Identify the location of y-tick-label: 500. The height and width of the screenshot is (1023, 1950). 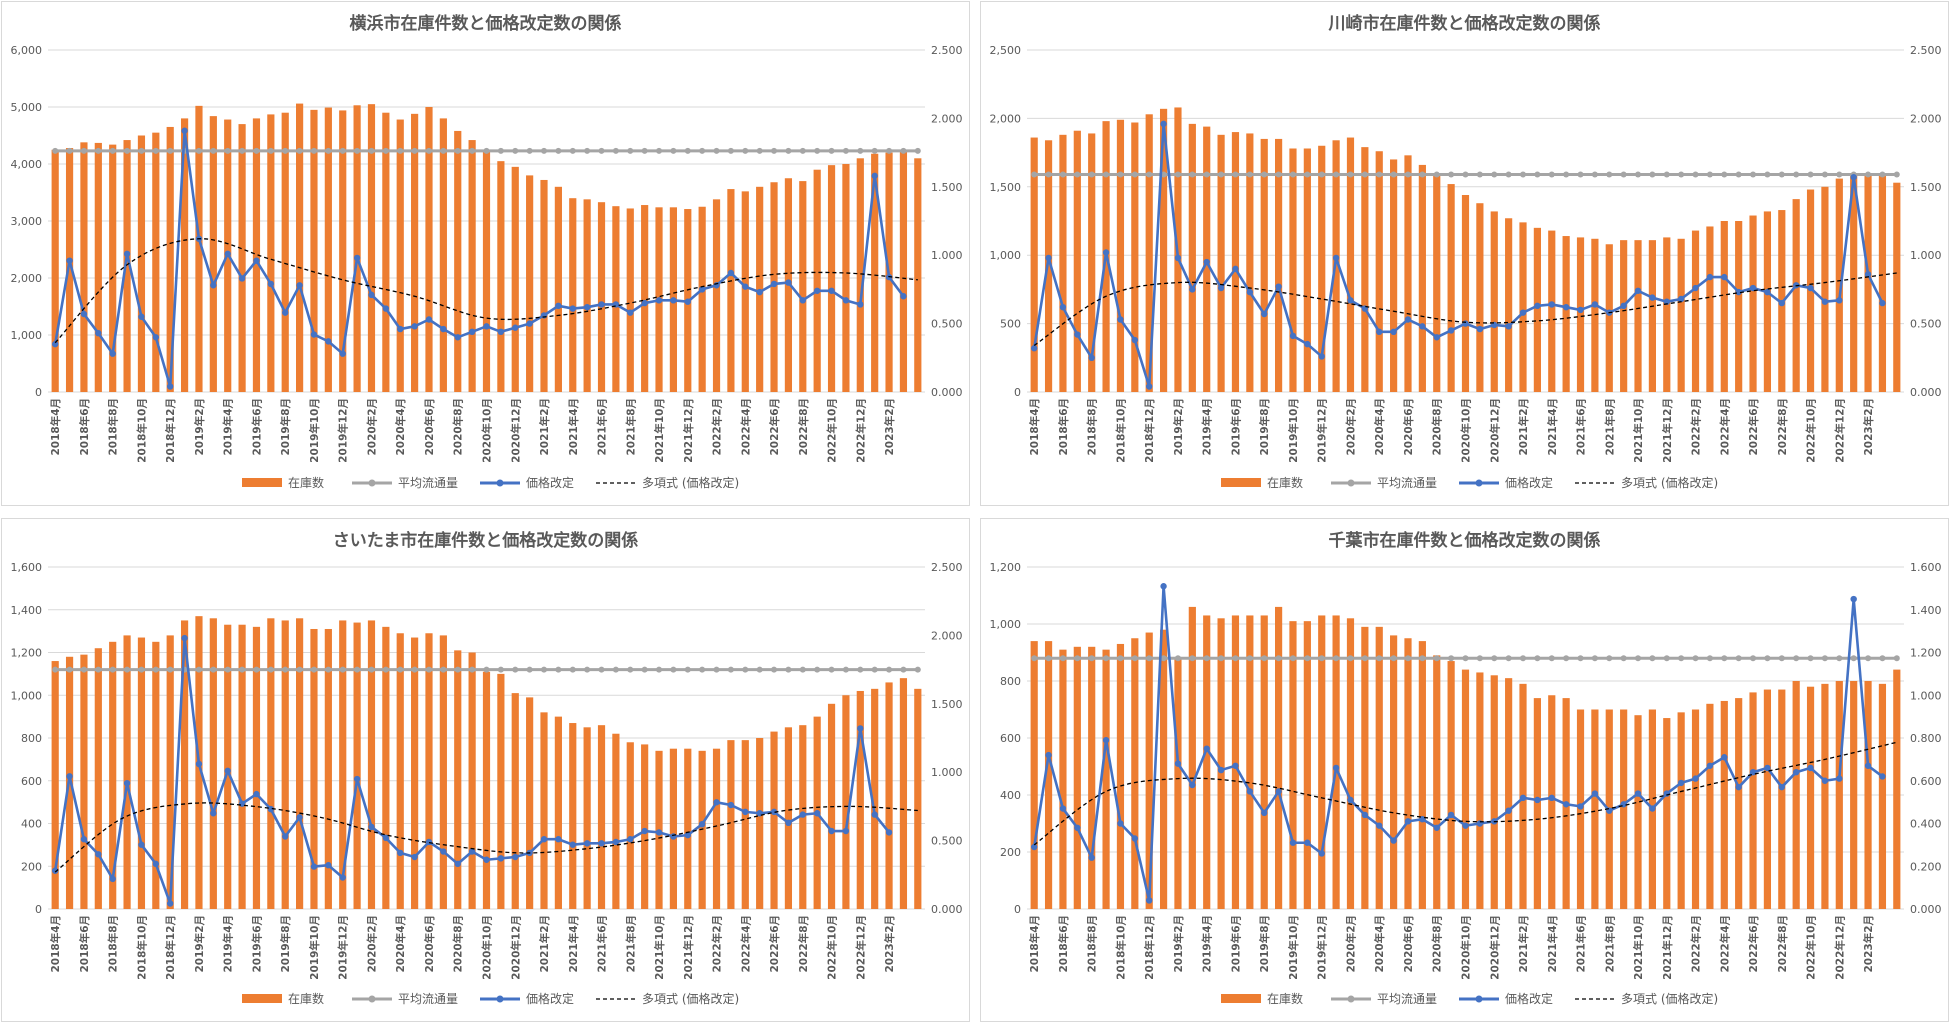
(1010, 324).